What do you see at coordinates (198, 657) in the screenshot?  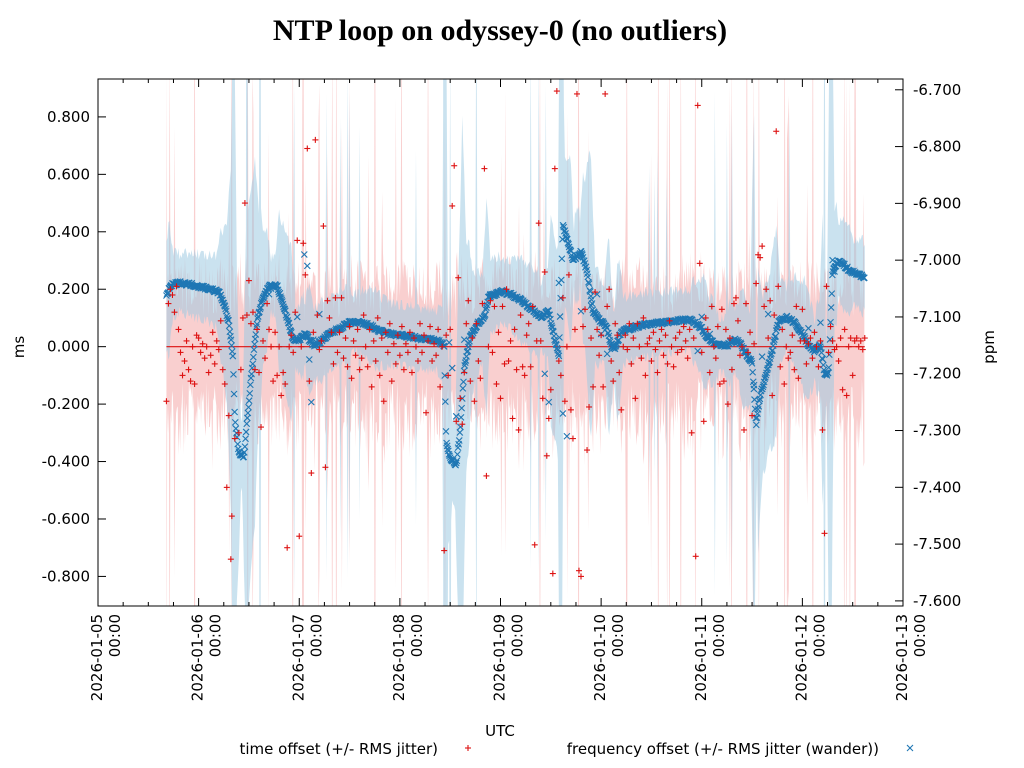 I see `x-tick-label-date: 2026-01-06` at bounding box center [198, 657].